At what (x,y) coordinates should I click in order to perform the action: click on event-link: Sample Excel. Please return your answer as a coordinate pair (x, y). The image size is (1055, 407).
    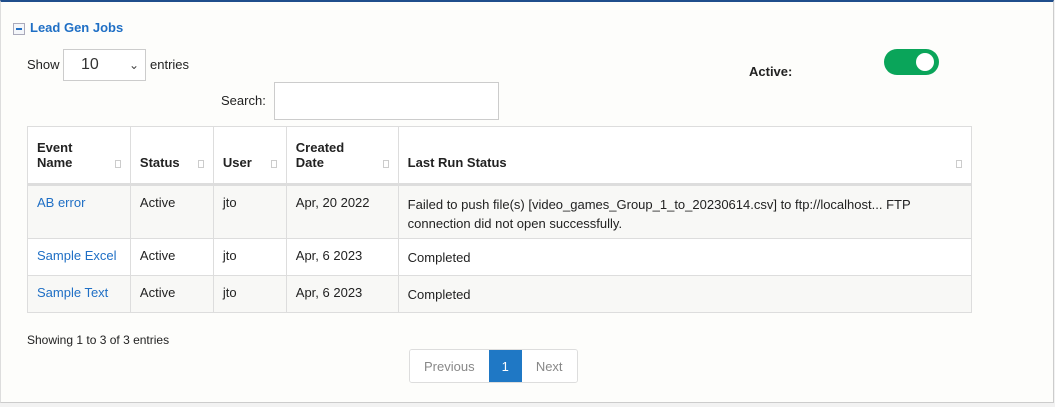
    Looking at the image, I should click on (77, 255).